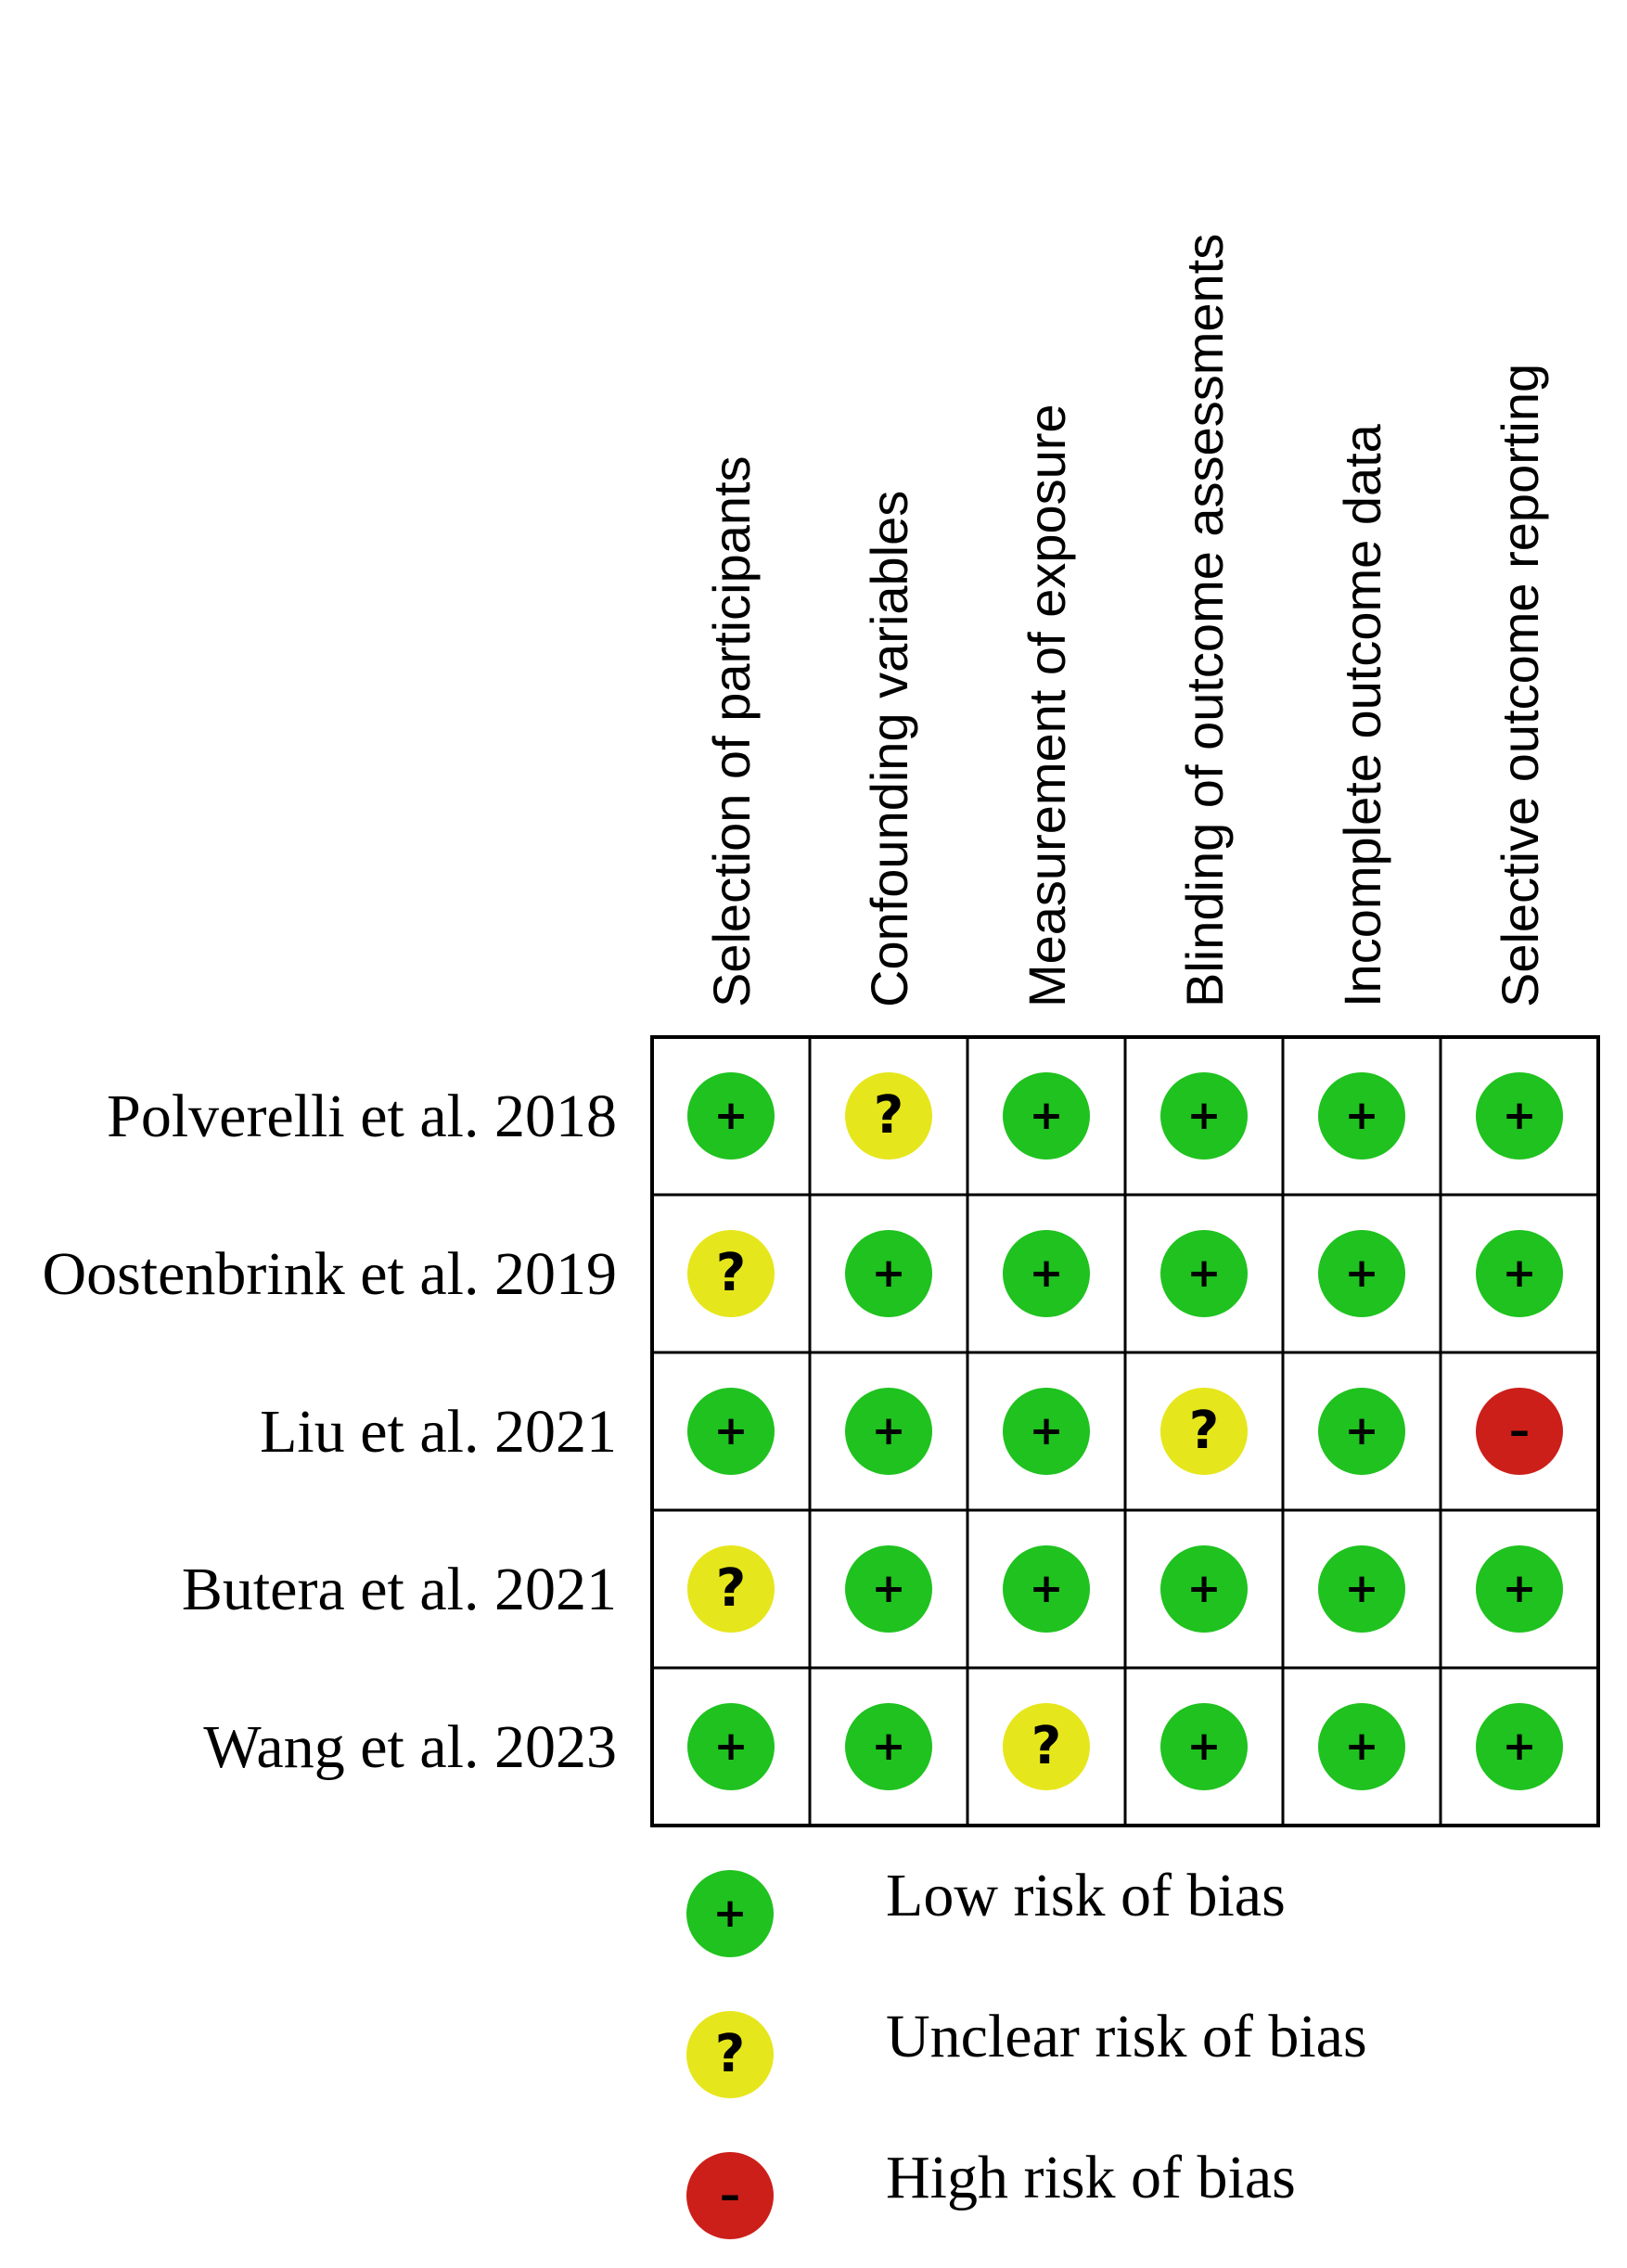 Image resolution: width=1627 pixels, height=2268 pixels. I want to click on judgement-low-r5-c2: +, so click(888, 1746).